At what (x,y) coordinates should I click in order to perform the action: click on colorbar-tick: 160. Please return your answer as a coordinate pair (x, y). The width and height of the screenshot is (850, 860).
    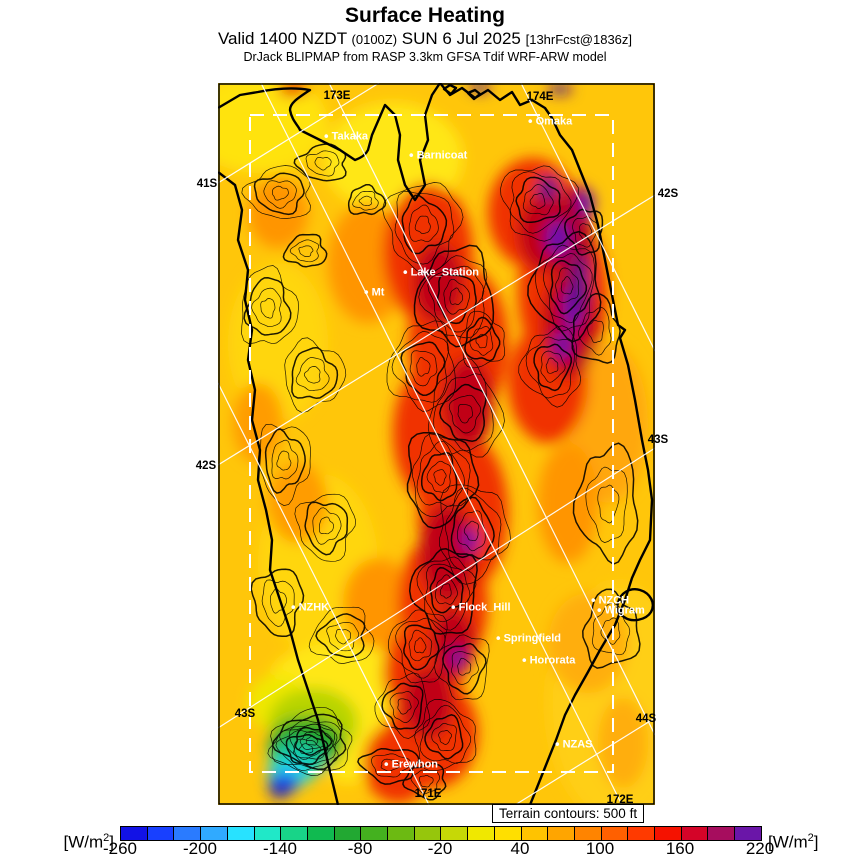
    Looking at the image, I should click on (680, 848).